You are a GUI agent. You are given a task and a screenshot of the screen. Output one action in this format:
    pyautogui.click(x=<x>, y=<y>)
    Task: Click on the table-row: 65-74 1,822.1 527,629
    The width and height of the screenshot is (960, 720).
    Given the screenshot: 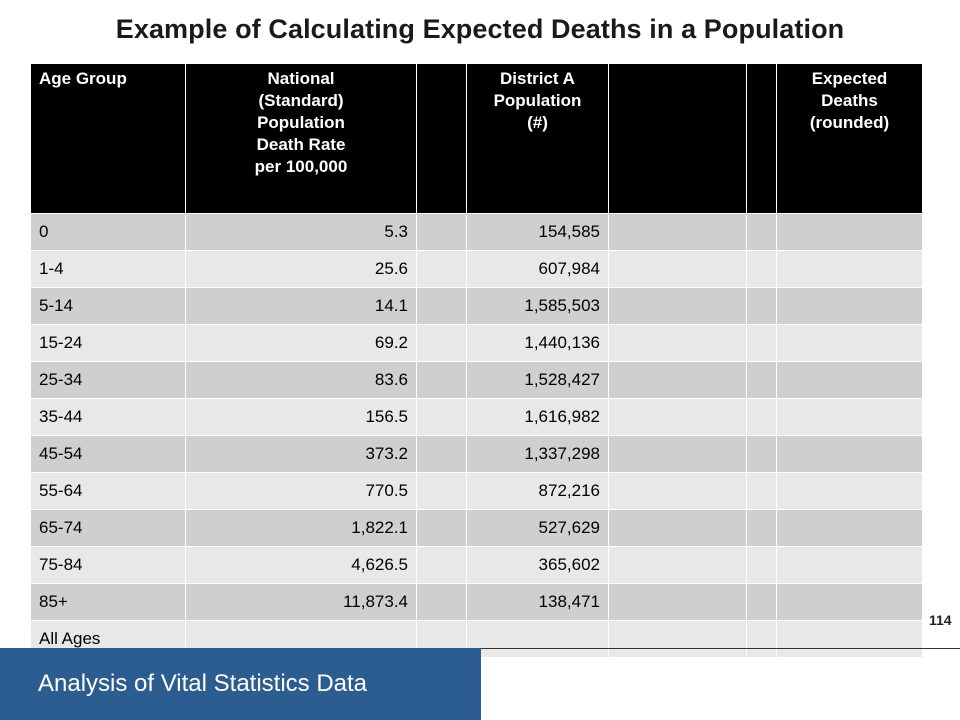 What is the action you would take?
    pyautogui.click(x=476, y=528)
    